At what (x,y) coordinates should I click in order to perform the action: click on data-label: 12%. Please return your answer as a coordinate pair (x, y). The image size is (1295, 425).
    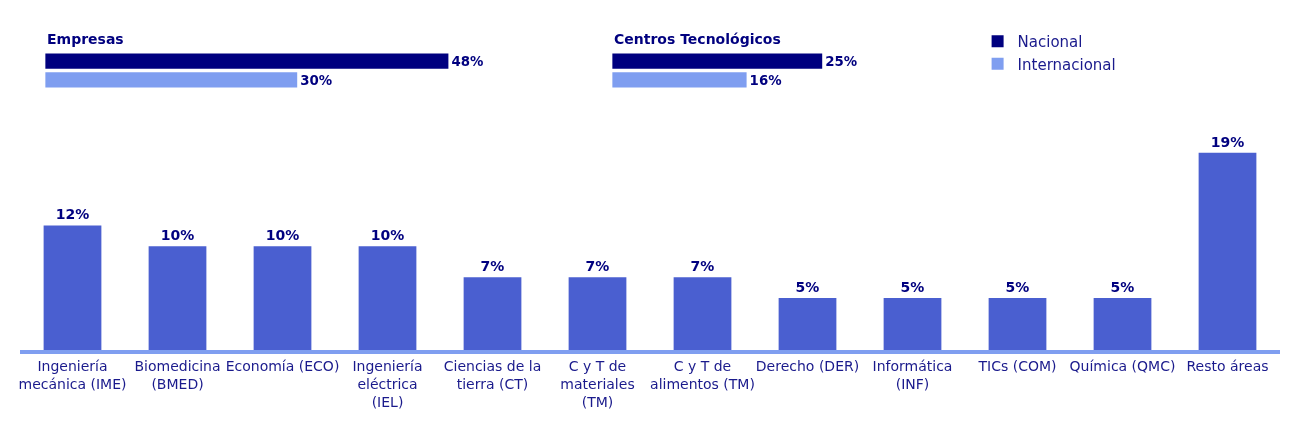
    Looking at the image, I should click on (72, 214).